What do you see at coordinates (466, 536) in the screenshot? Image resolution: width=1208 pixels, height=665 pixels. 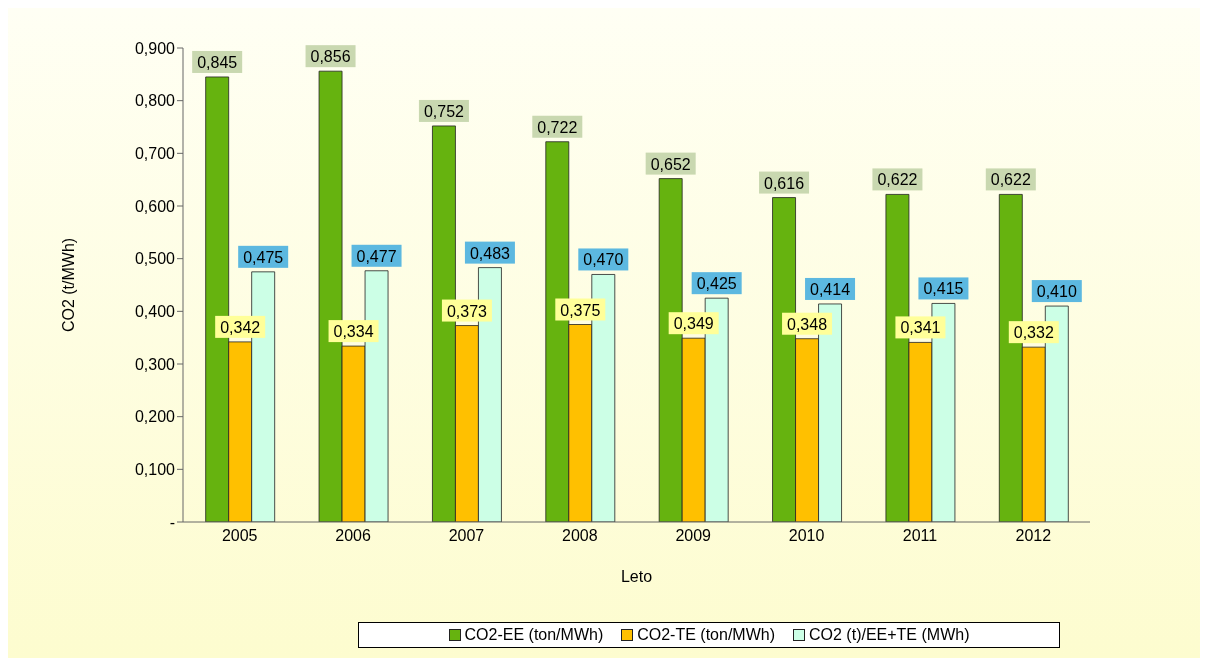 I see `x-tick-label: 2007` at bounding box center [466, 536].